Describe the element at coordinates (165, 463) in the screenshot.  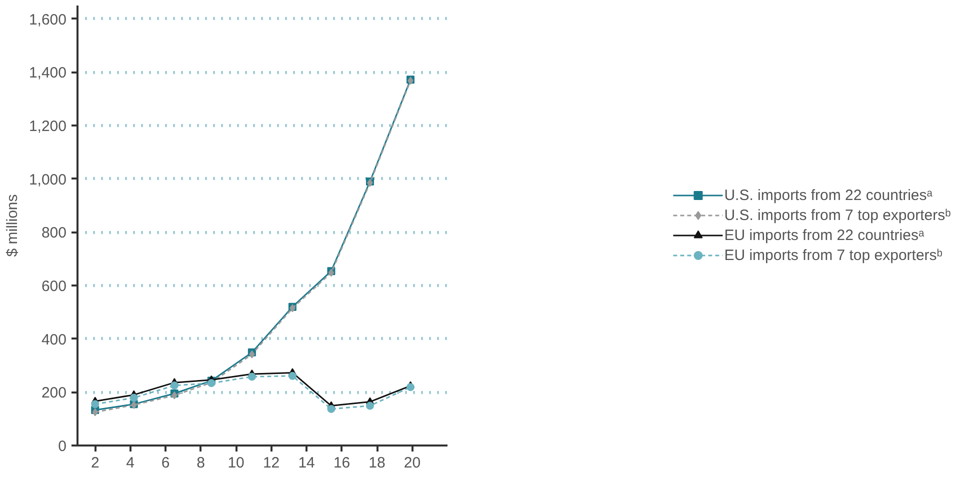
I see `x-tick-label: 6` at that location.